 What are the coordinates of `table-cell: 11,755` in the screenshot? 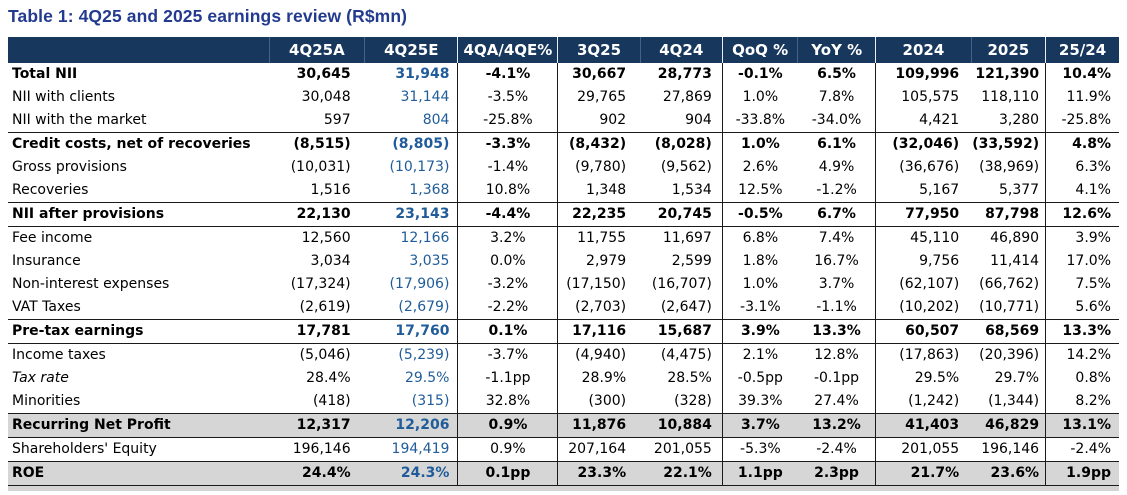 It's located at (599, 238).